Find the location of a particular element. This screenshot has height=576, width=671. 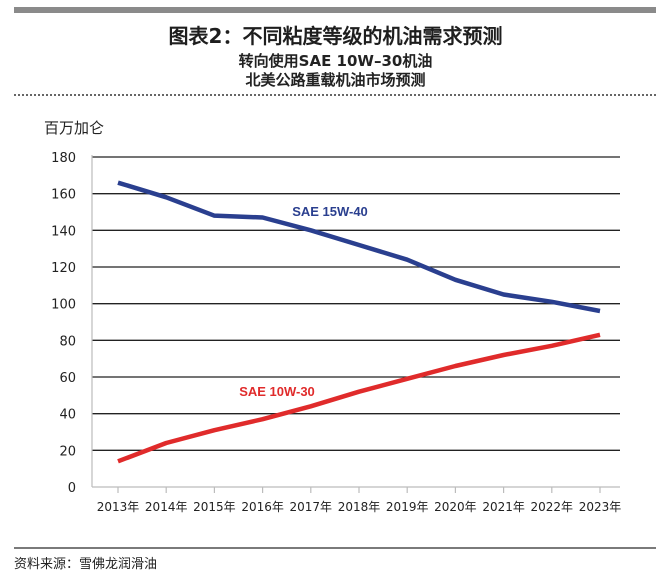

dotted-divider is located at coordinates (335, 95).